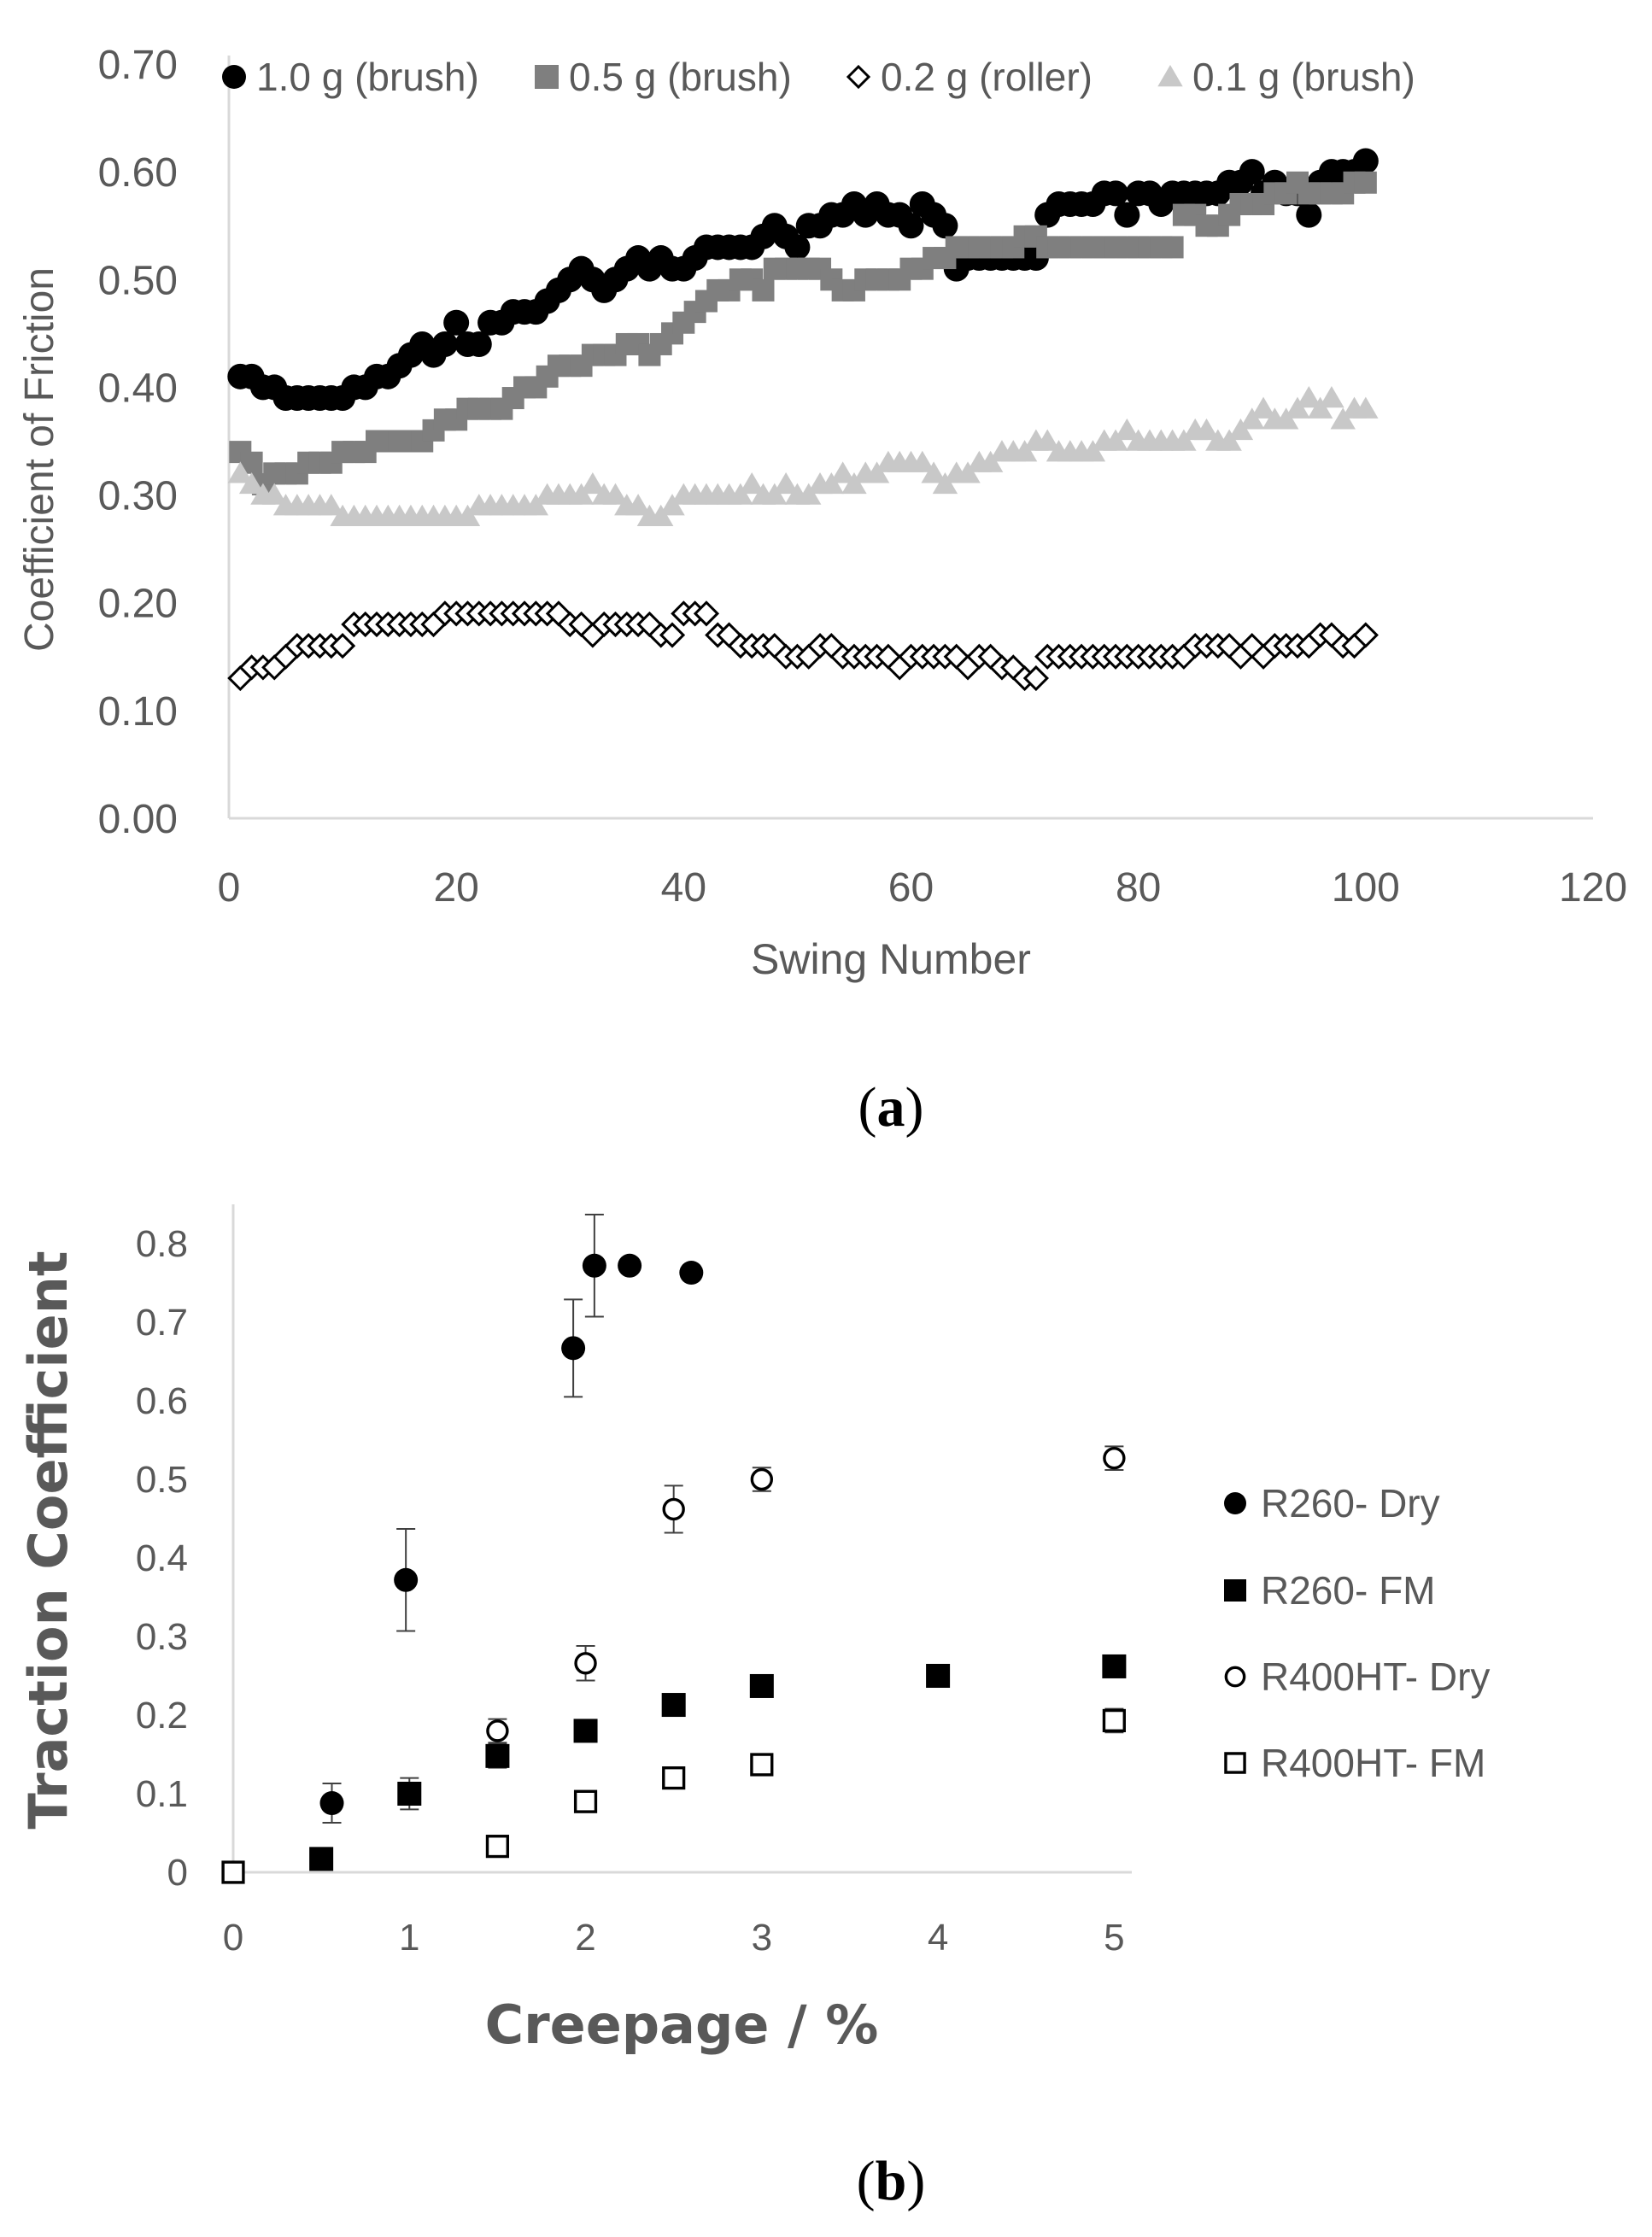 The width and height of the screenshot is (1652, 2237). Describe the element at coordinates (1332, 1503) in the screenshot. I see `chart-b-legend-entry: R260- Dry` at that location.